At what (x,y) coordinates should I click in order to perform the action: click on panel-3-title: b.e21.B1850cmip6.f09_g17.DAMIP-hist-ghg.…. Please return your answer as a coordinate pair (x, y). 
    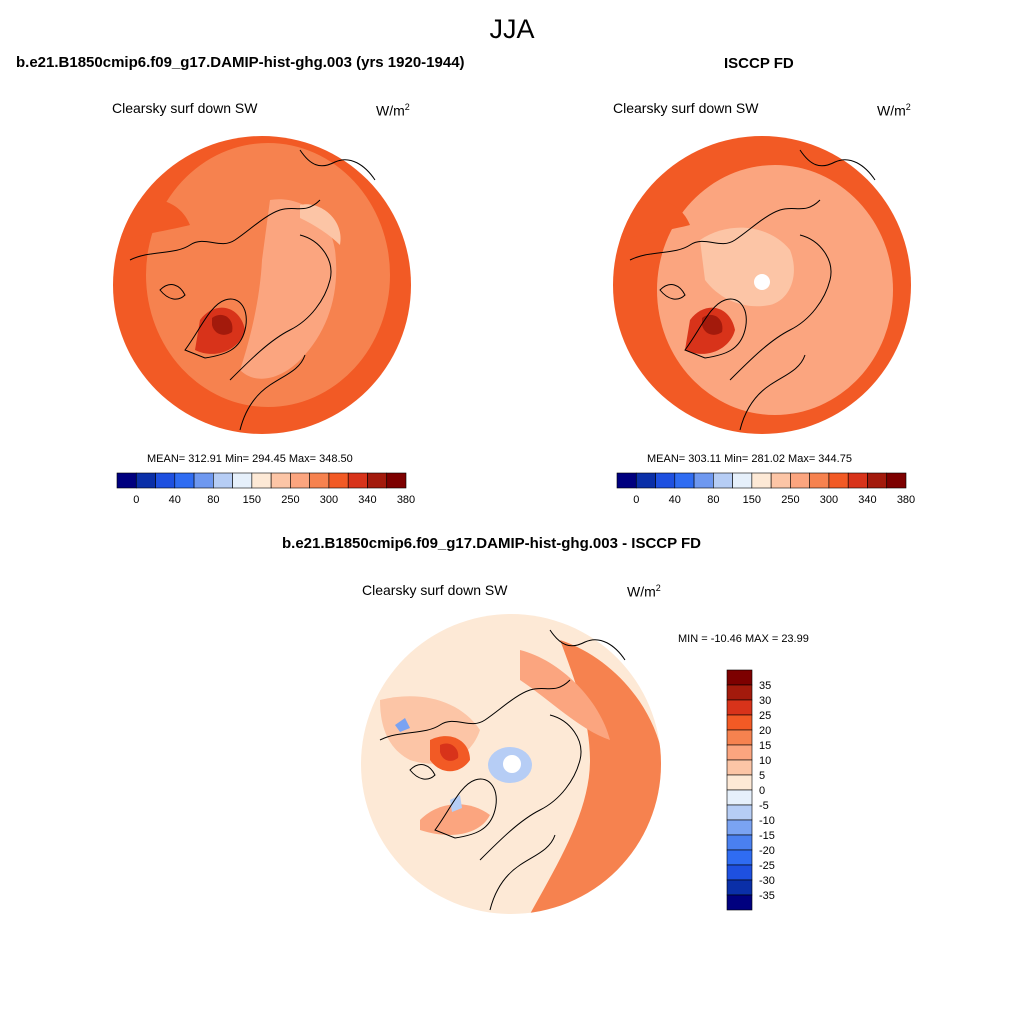
    Looking at the image, I should click on (492, 543).